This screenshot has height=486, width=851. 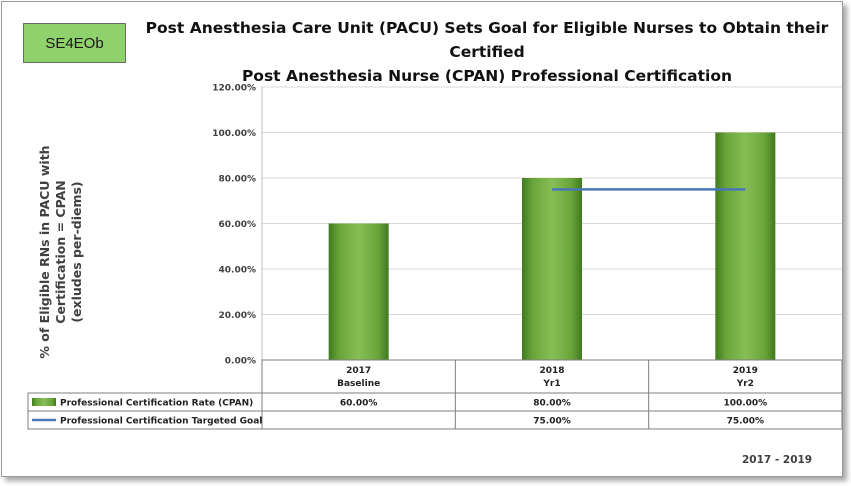 I want to click on category-year-label: 2018, so click(x=551, y=371).